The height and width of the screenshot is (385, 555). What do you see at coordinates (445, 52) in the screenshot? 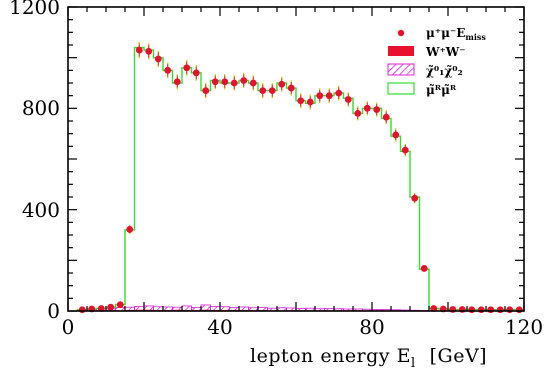
I see `legend-label-ww: W⁺W⁻` at bounding box center [445, 52].